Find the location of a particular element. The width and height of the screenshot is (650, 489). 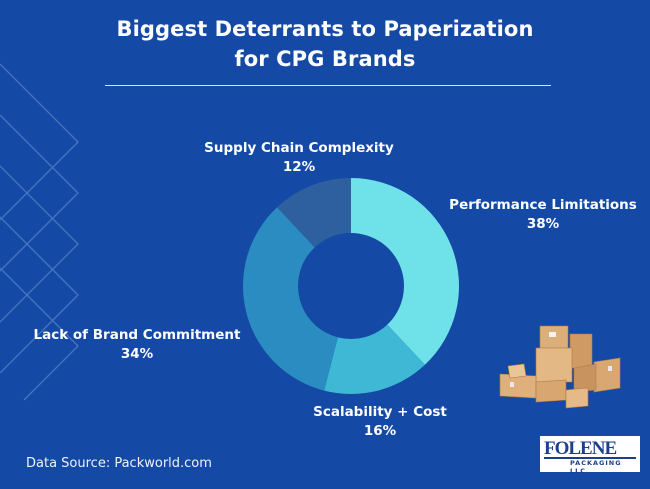

label-name: Supply Chain Complexity is located at coordinates (299, 148).